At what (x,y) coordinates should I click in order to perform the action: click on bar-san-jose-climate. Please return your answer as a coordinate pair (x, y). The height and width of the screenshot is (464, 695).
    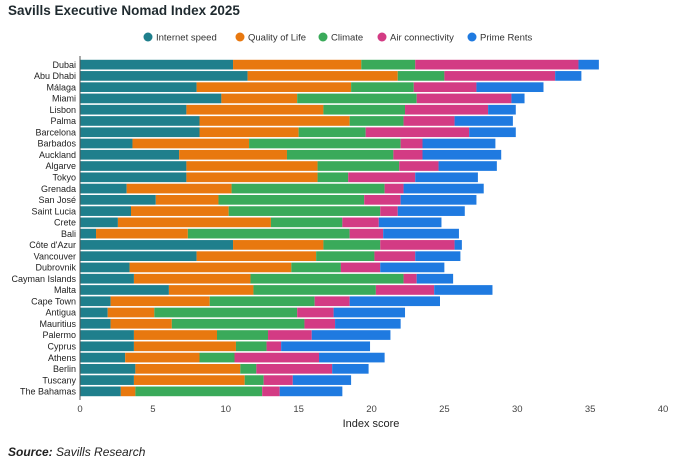
    Looking at the image, I should click on (291, 199).